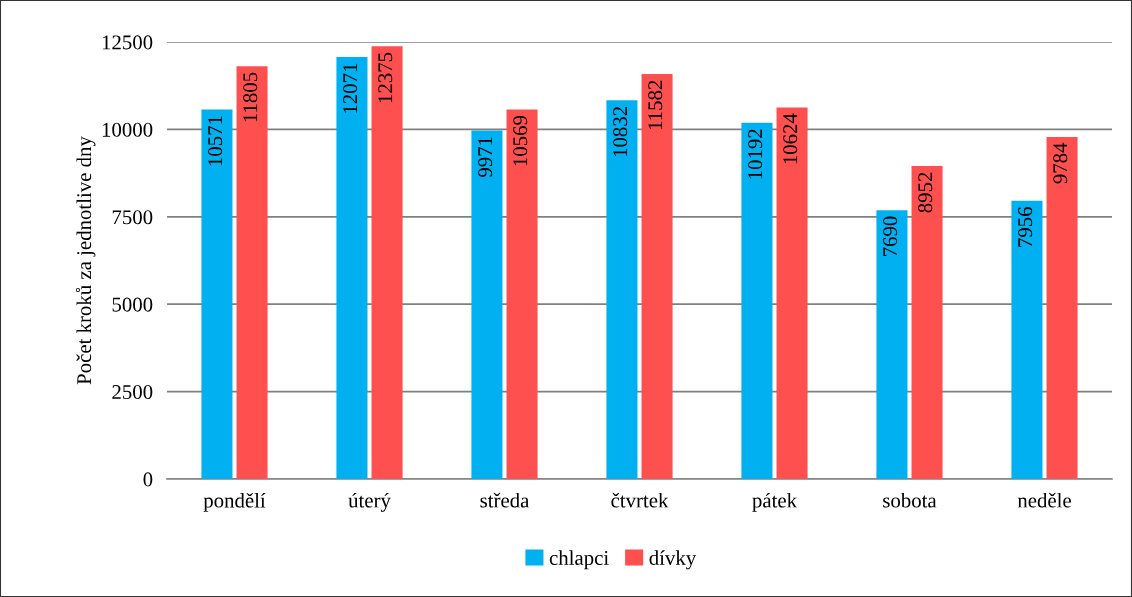 The width and height of the screenshot is (1132, 597). Describe the element at coordinates (925, 192) in the screenshot. I see `data-label: 8952` at that location.